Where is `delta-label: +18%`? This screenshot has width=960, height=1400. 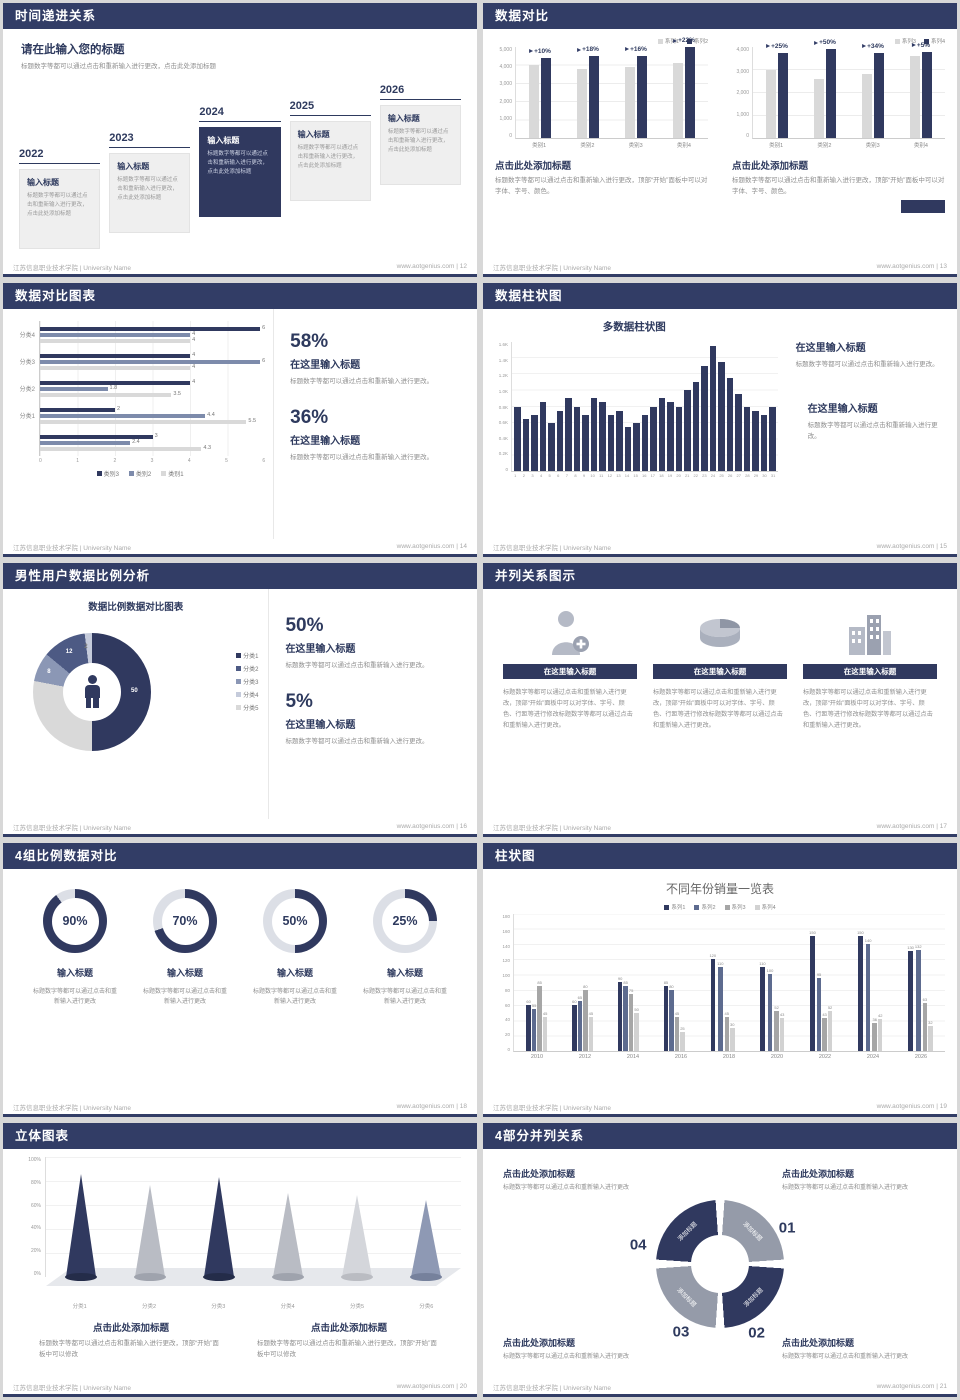 delta-label: +18% is located at coordinates (588, 49).